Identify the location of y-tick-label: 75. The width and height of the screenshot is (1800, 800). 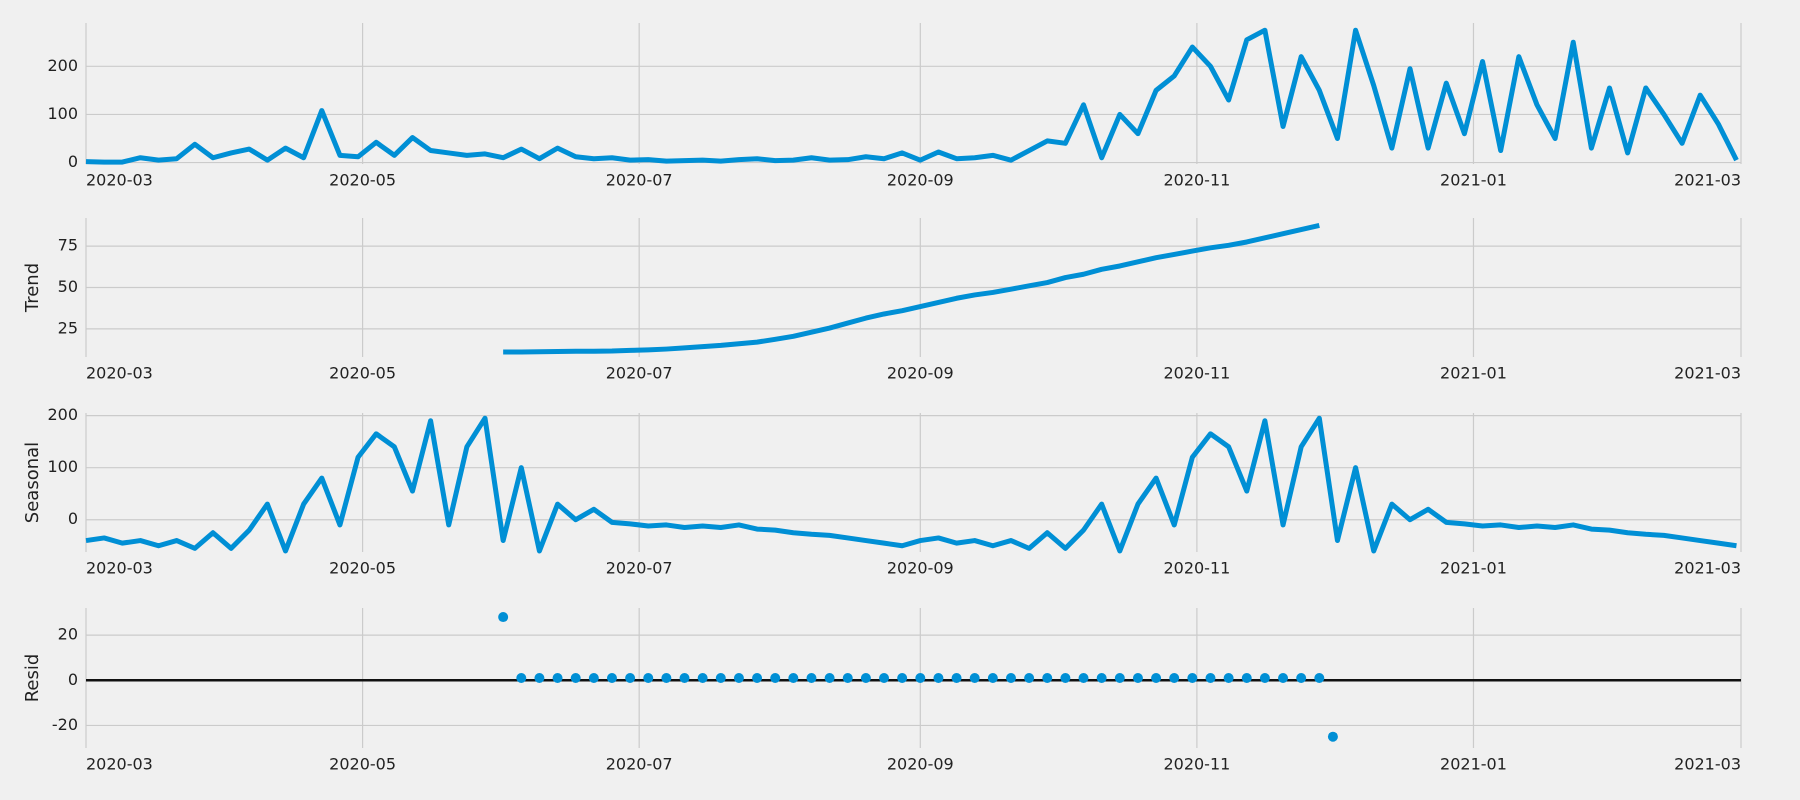
(68, 245).